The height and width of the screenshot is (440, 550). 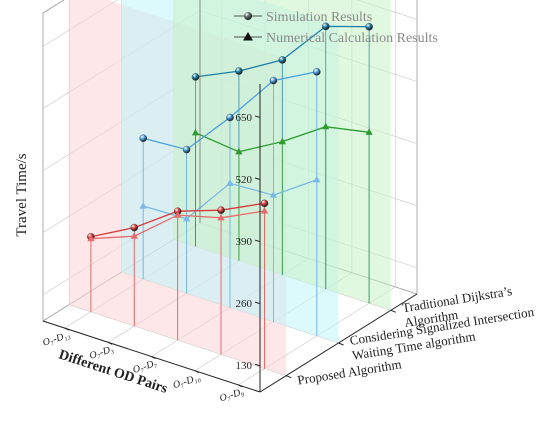 I want to click on x-tick-label: O₇-D₁₃, so click(x=56, y=338).